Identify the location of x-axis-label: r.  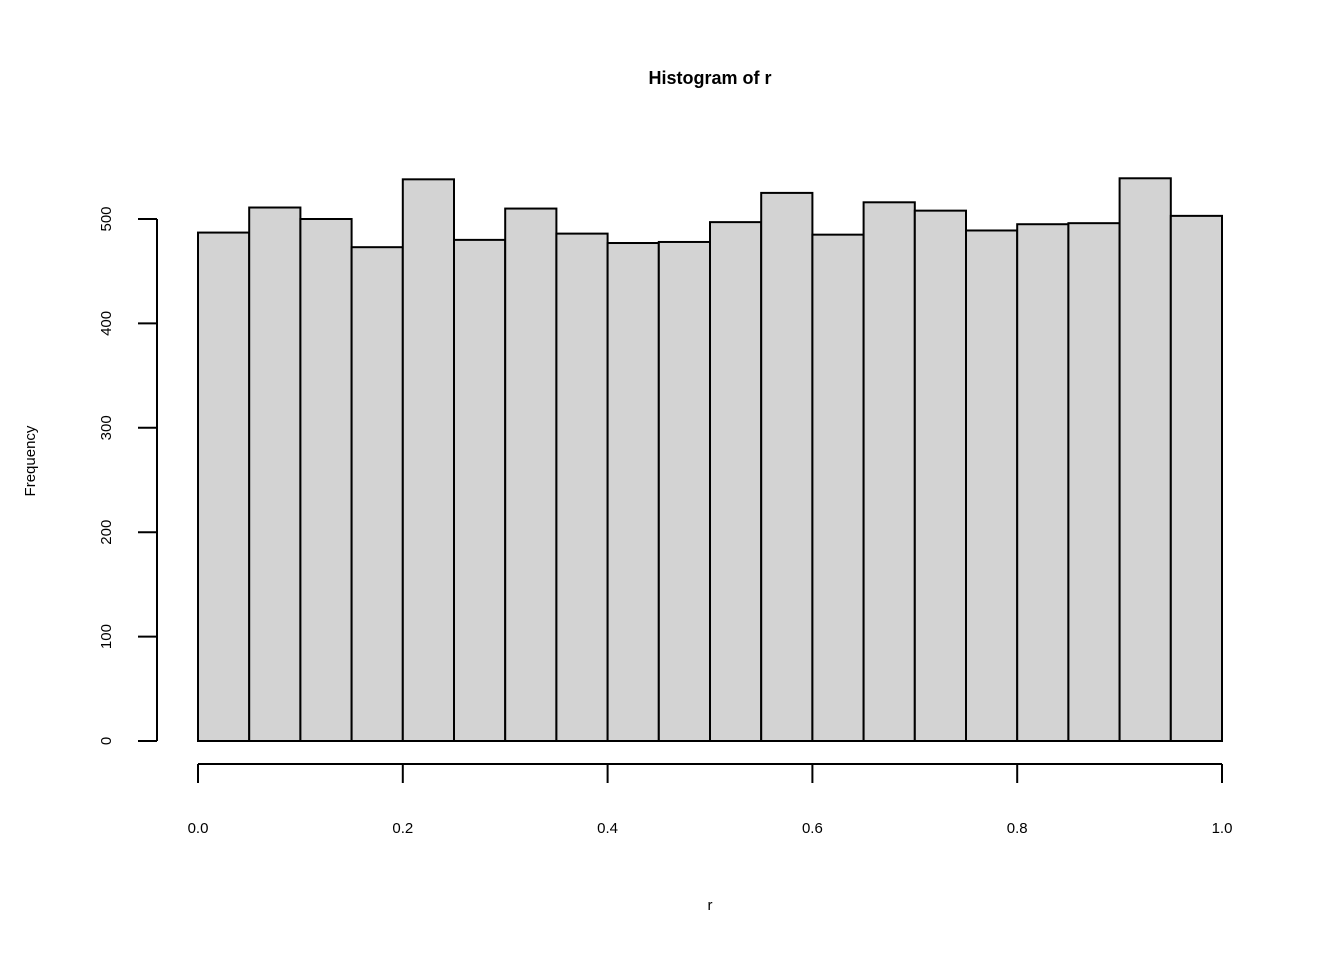
(710, 905).